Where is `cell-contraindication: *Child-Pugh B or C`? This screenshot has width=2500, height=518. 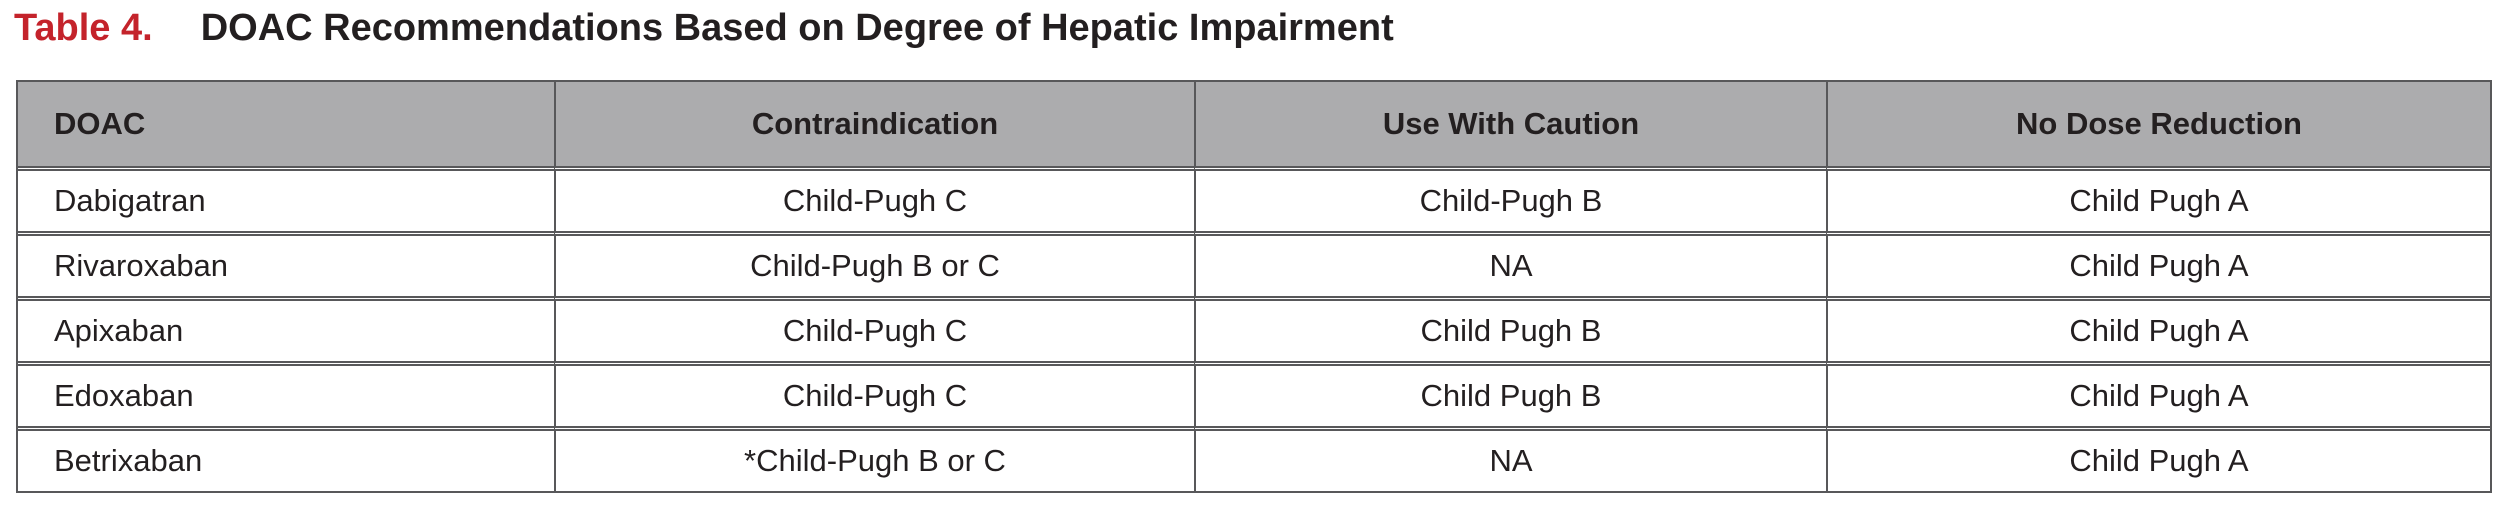
cell-contraindication: *Child-Pugh B or C is located at coordinates (874, 458).